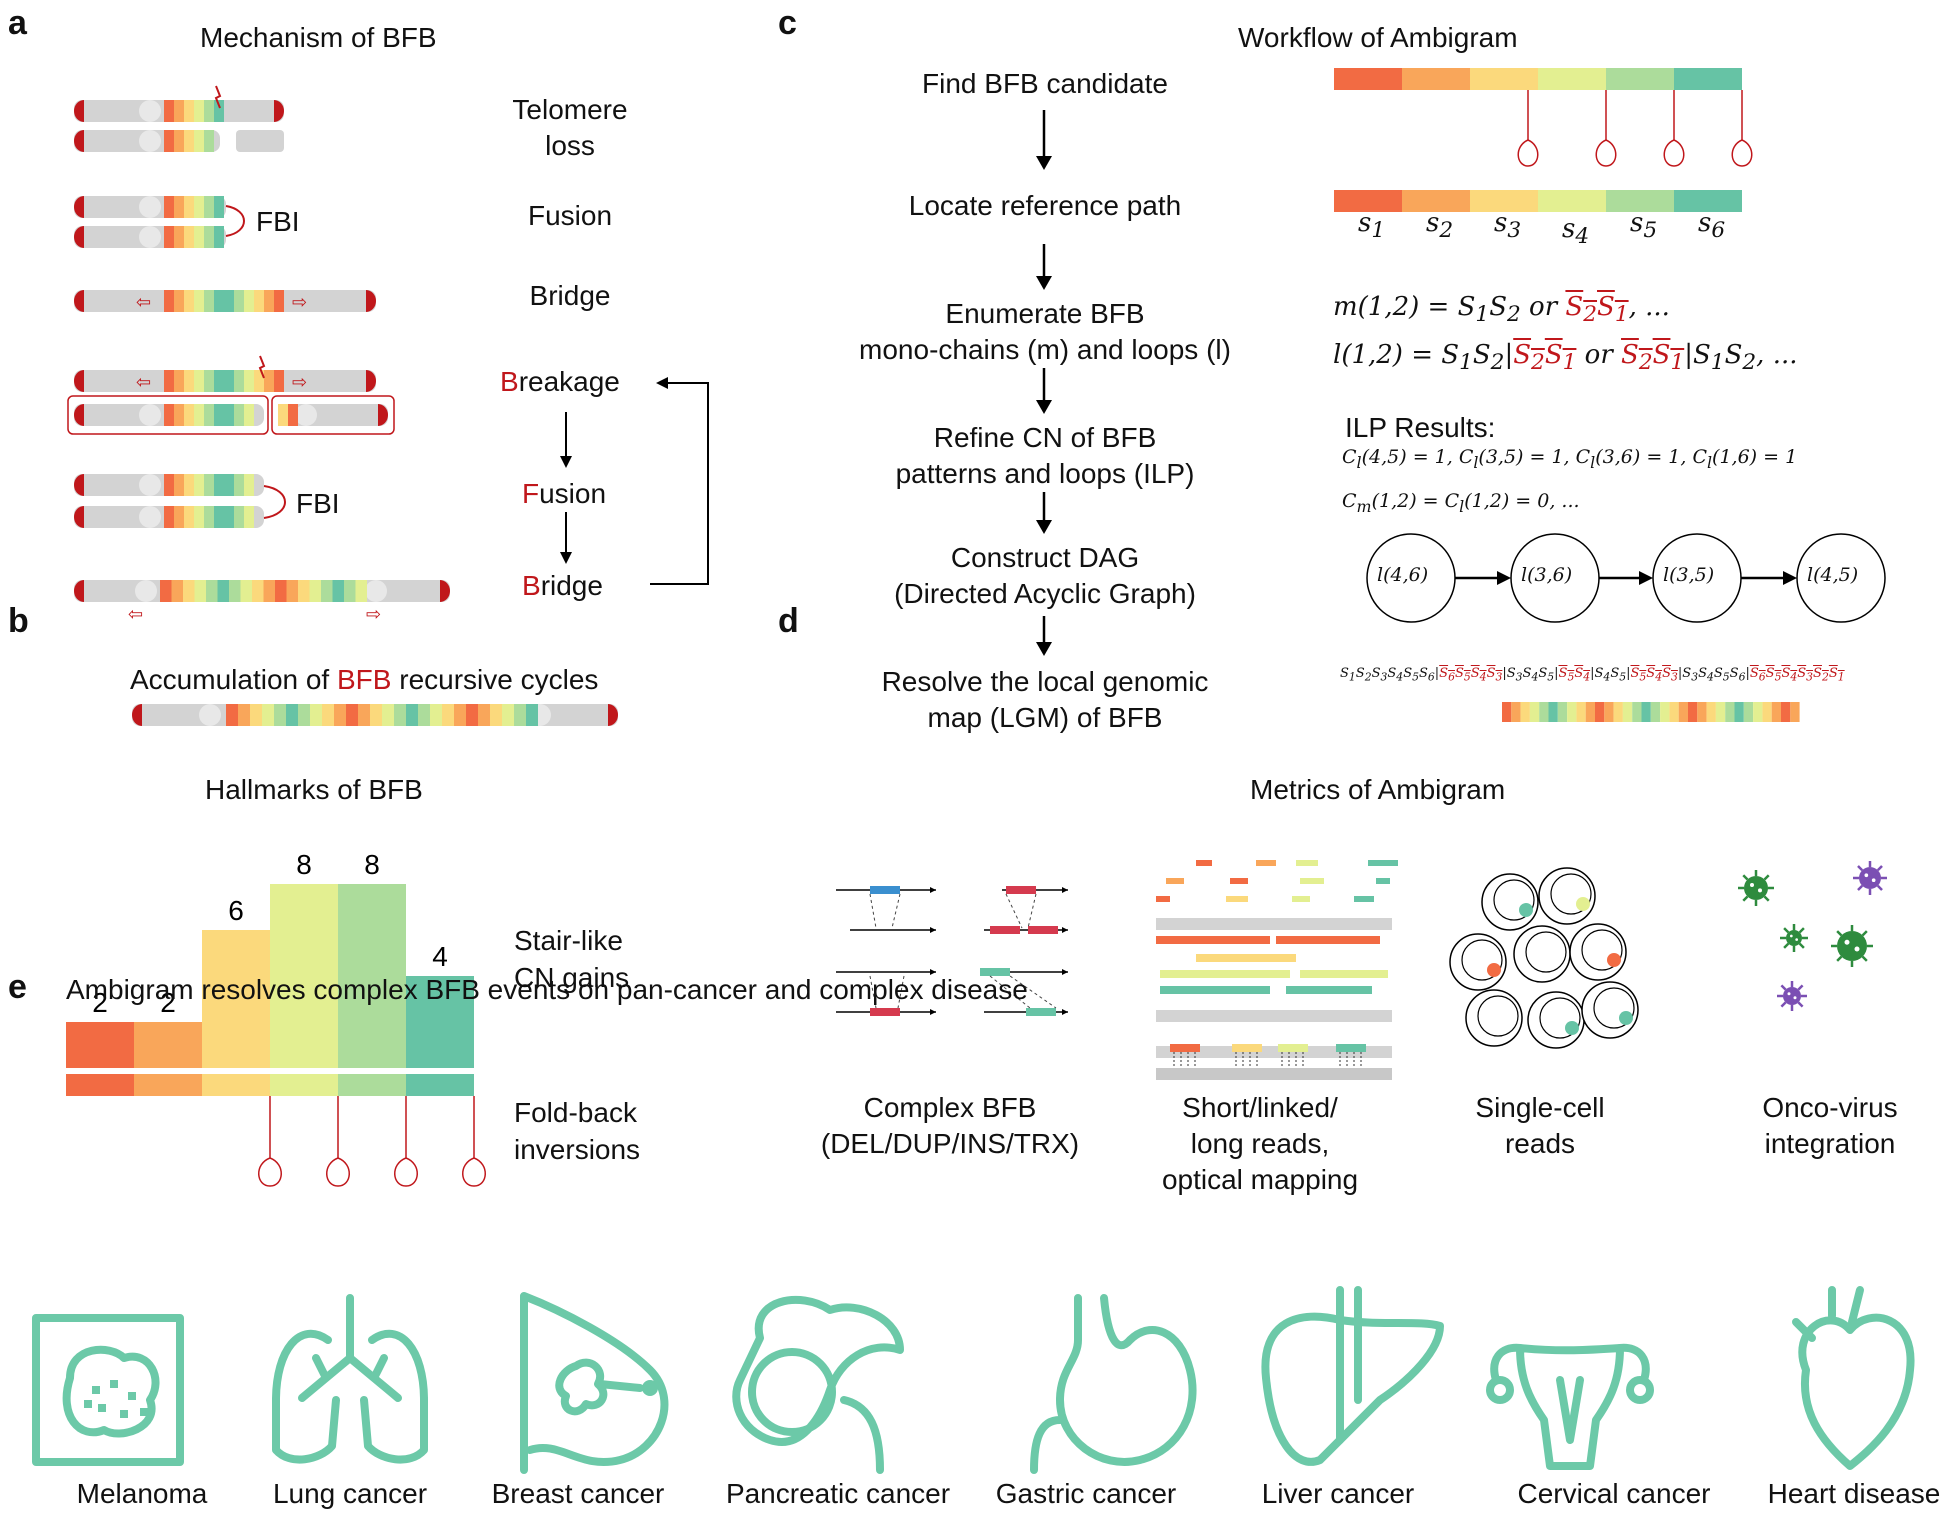 This screenshot has width=1953, height=1514. Describe the element at coordinates (1351, 1048) in the screenshot. I see `optical-map-segment` at that location.